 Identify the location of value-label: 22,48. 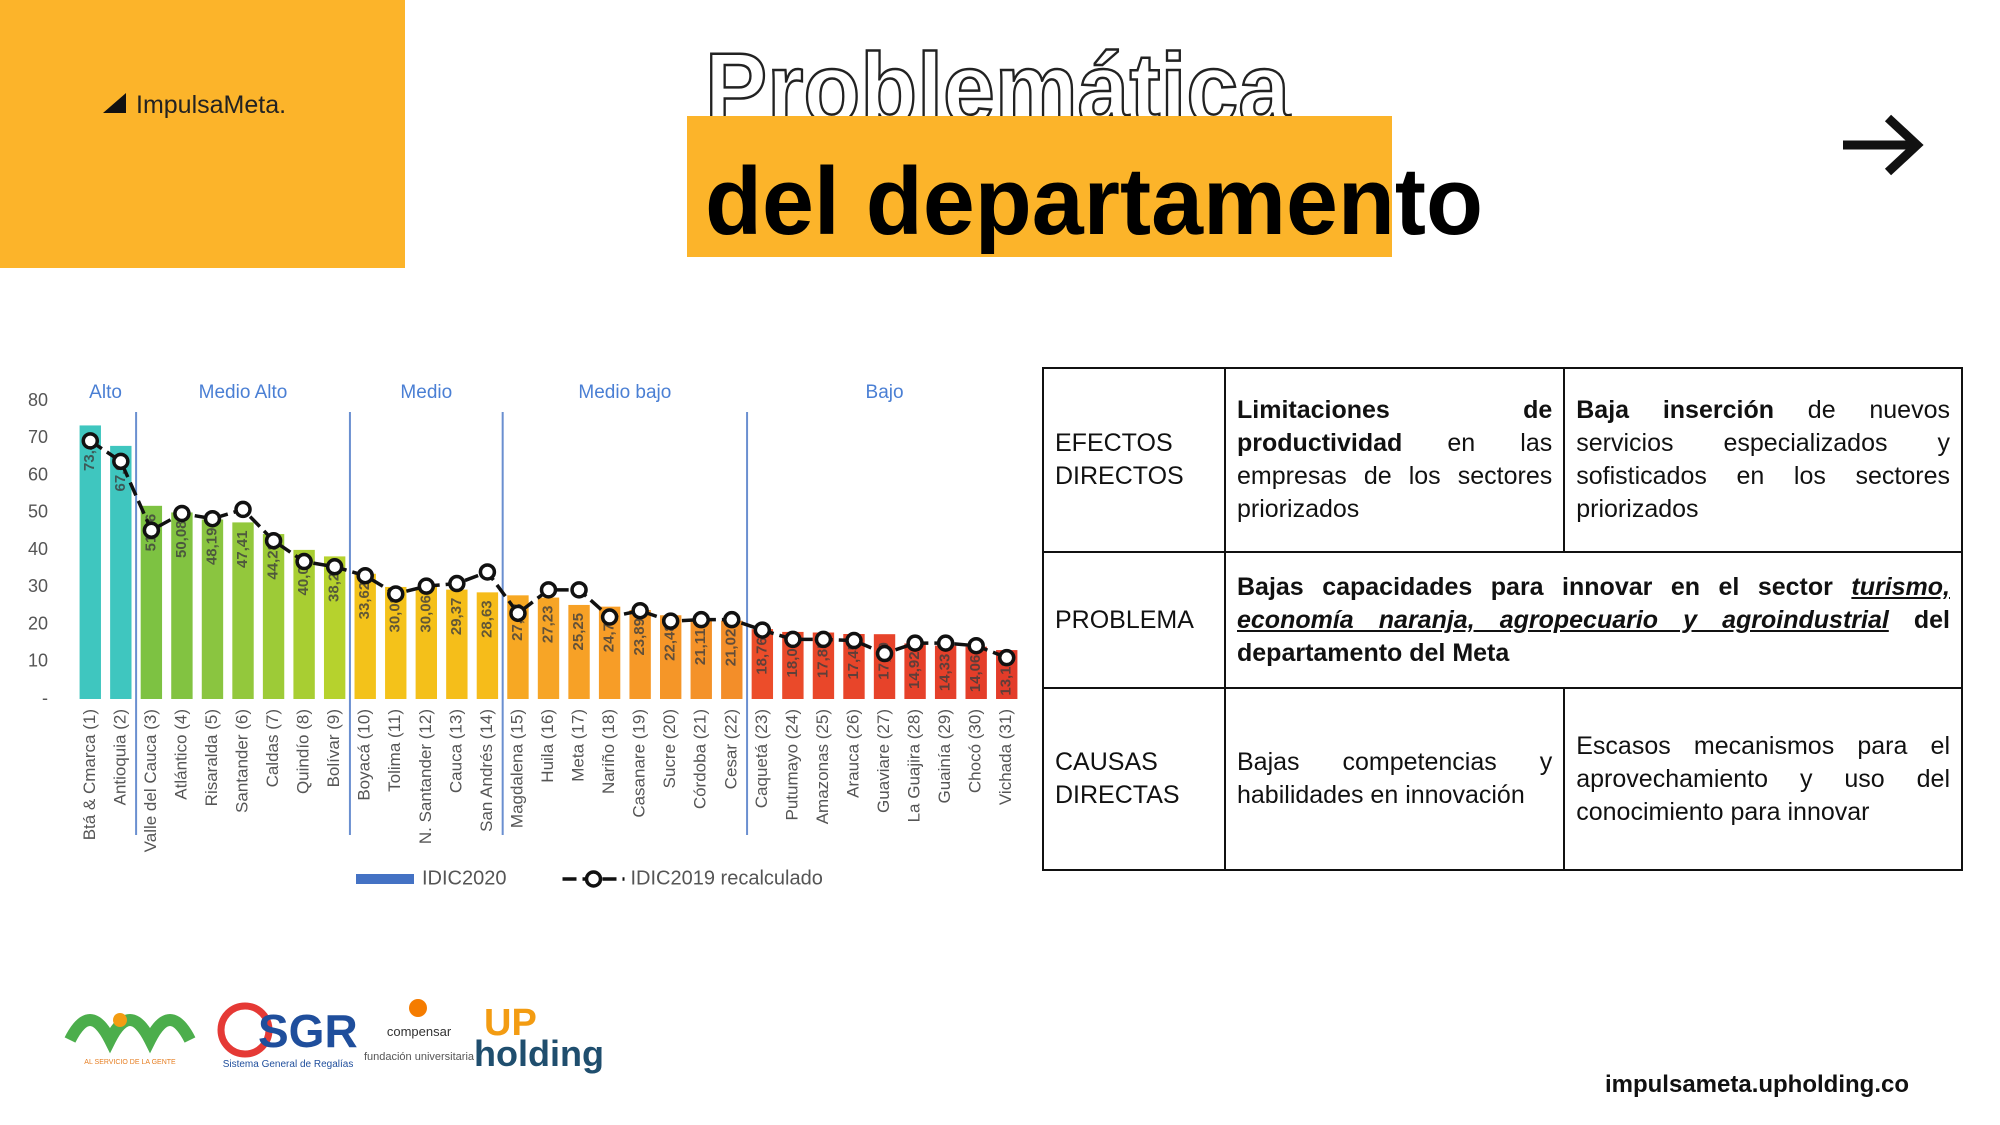
(670, 642).